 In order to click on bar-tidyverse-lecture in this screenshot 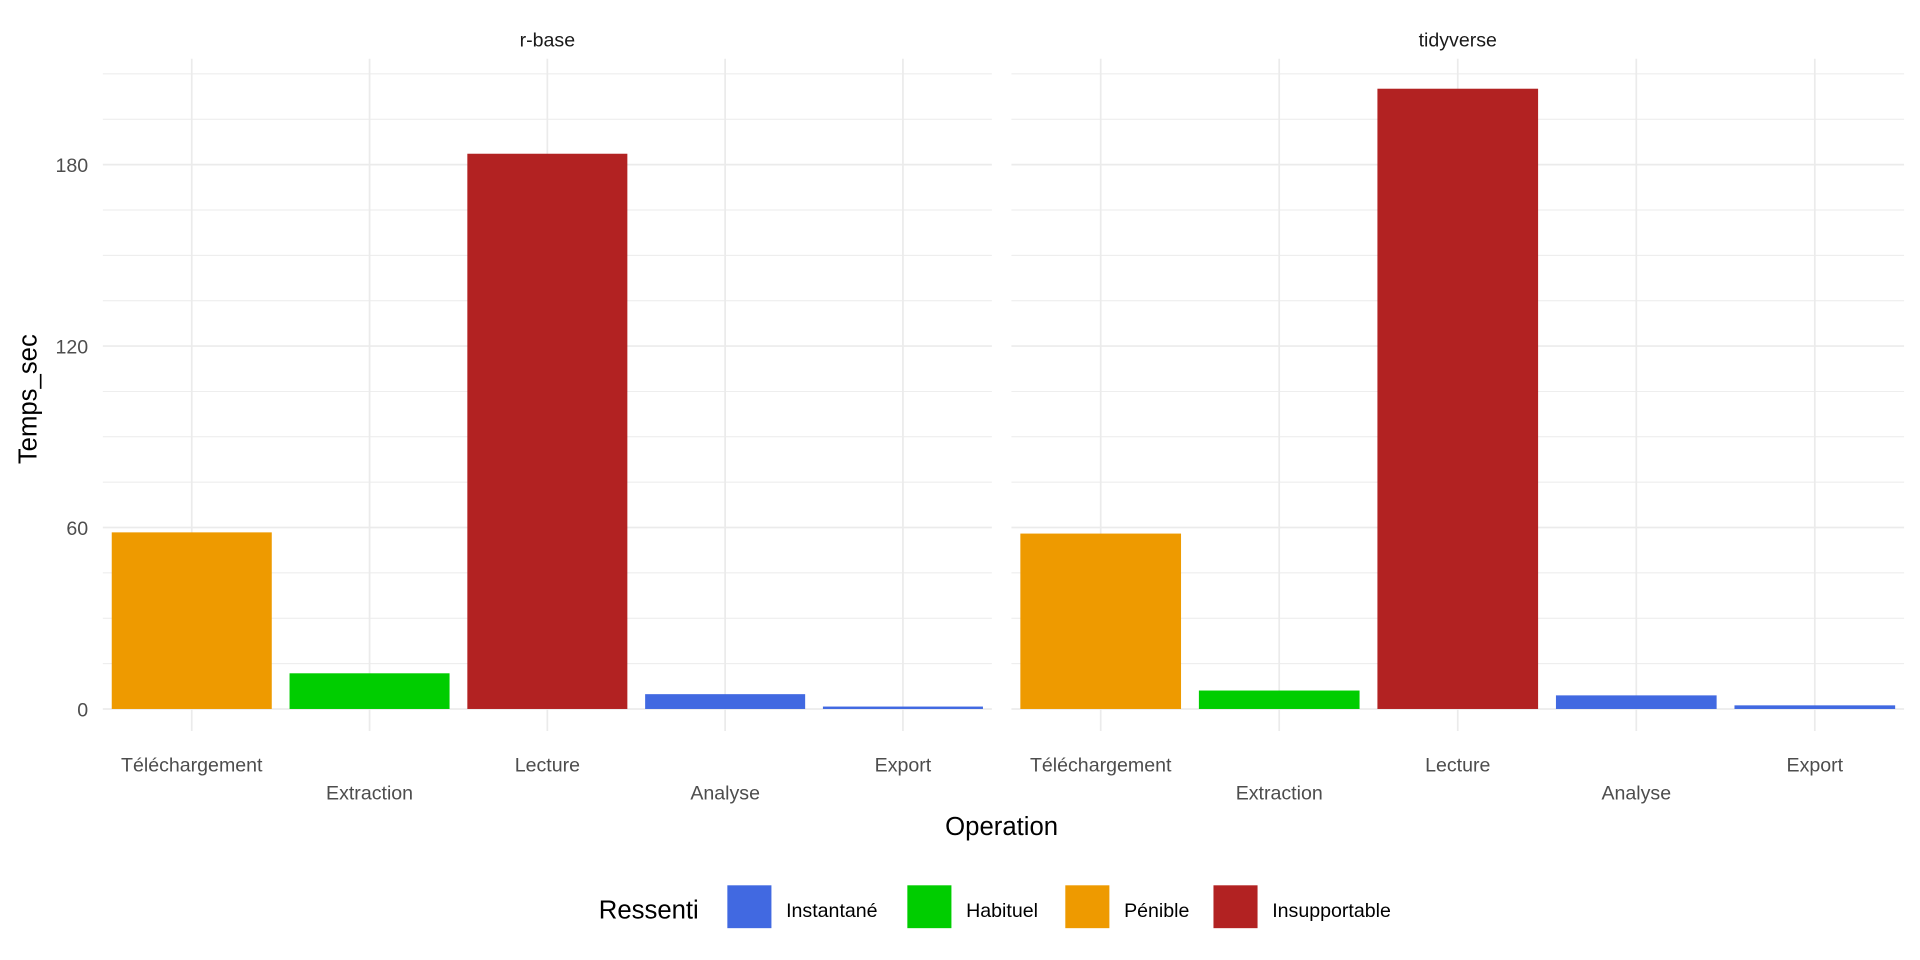, I will do `click(1458, 398)`.